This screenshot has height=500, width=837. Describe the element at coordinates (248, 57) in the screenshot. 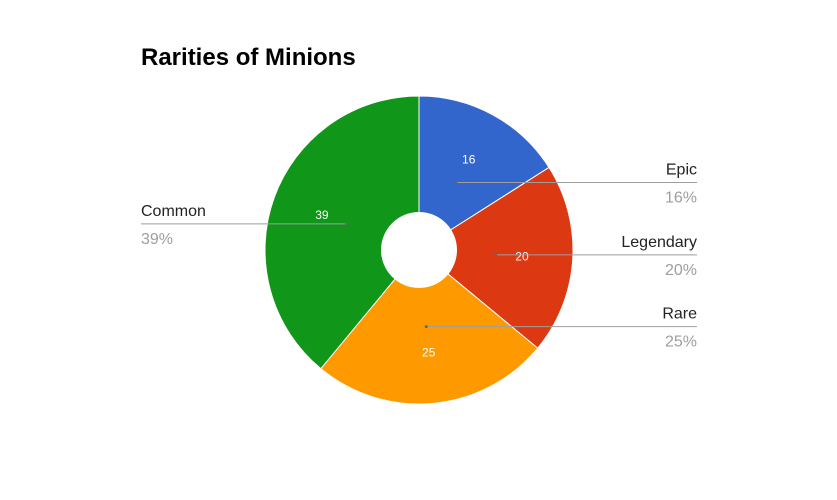

I see `chart-title: Rarities of Minions` at that location.